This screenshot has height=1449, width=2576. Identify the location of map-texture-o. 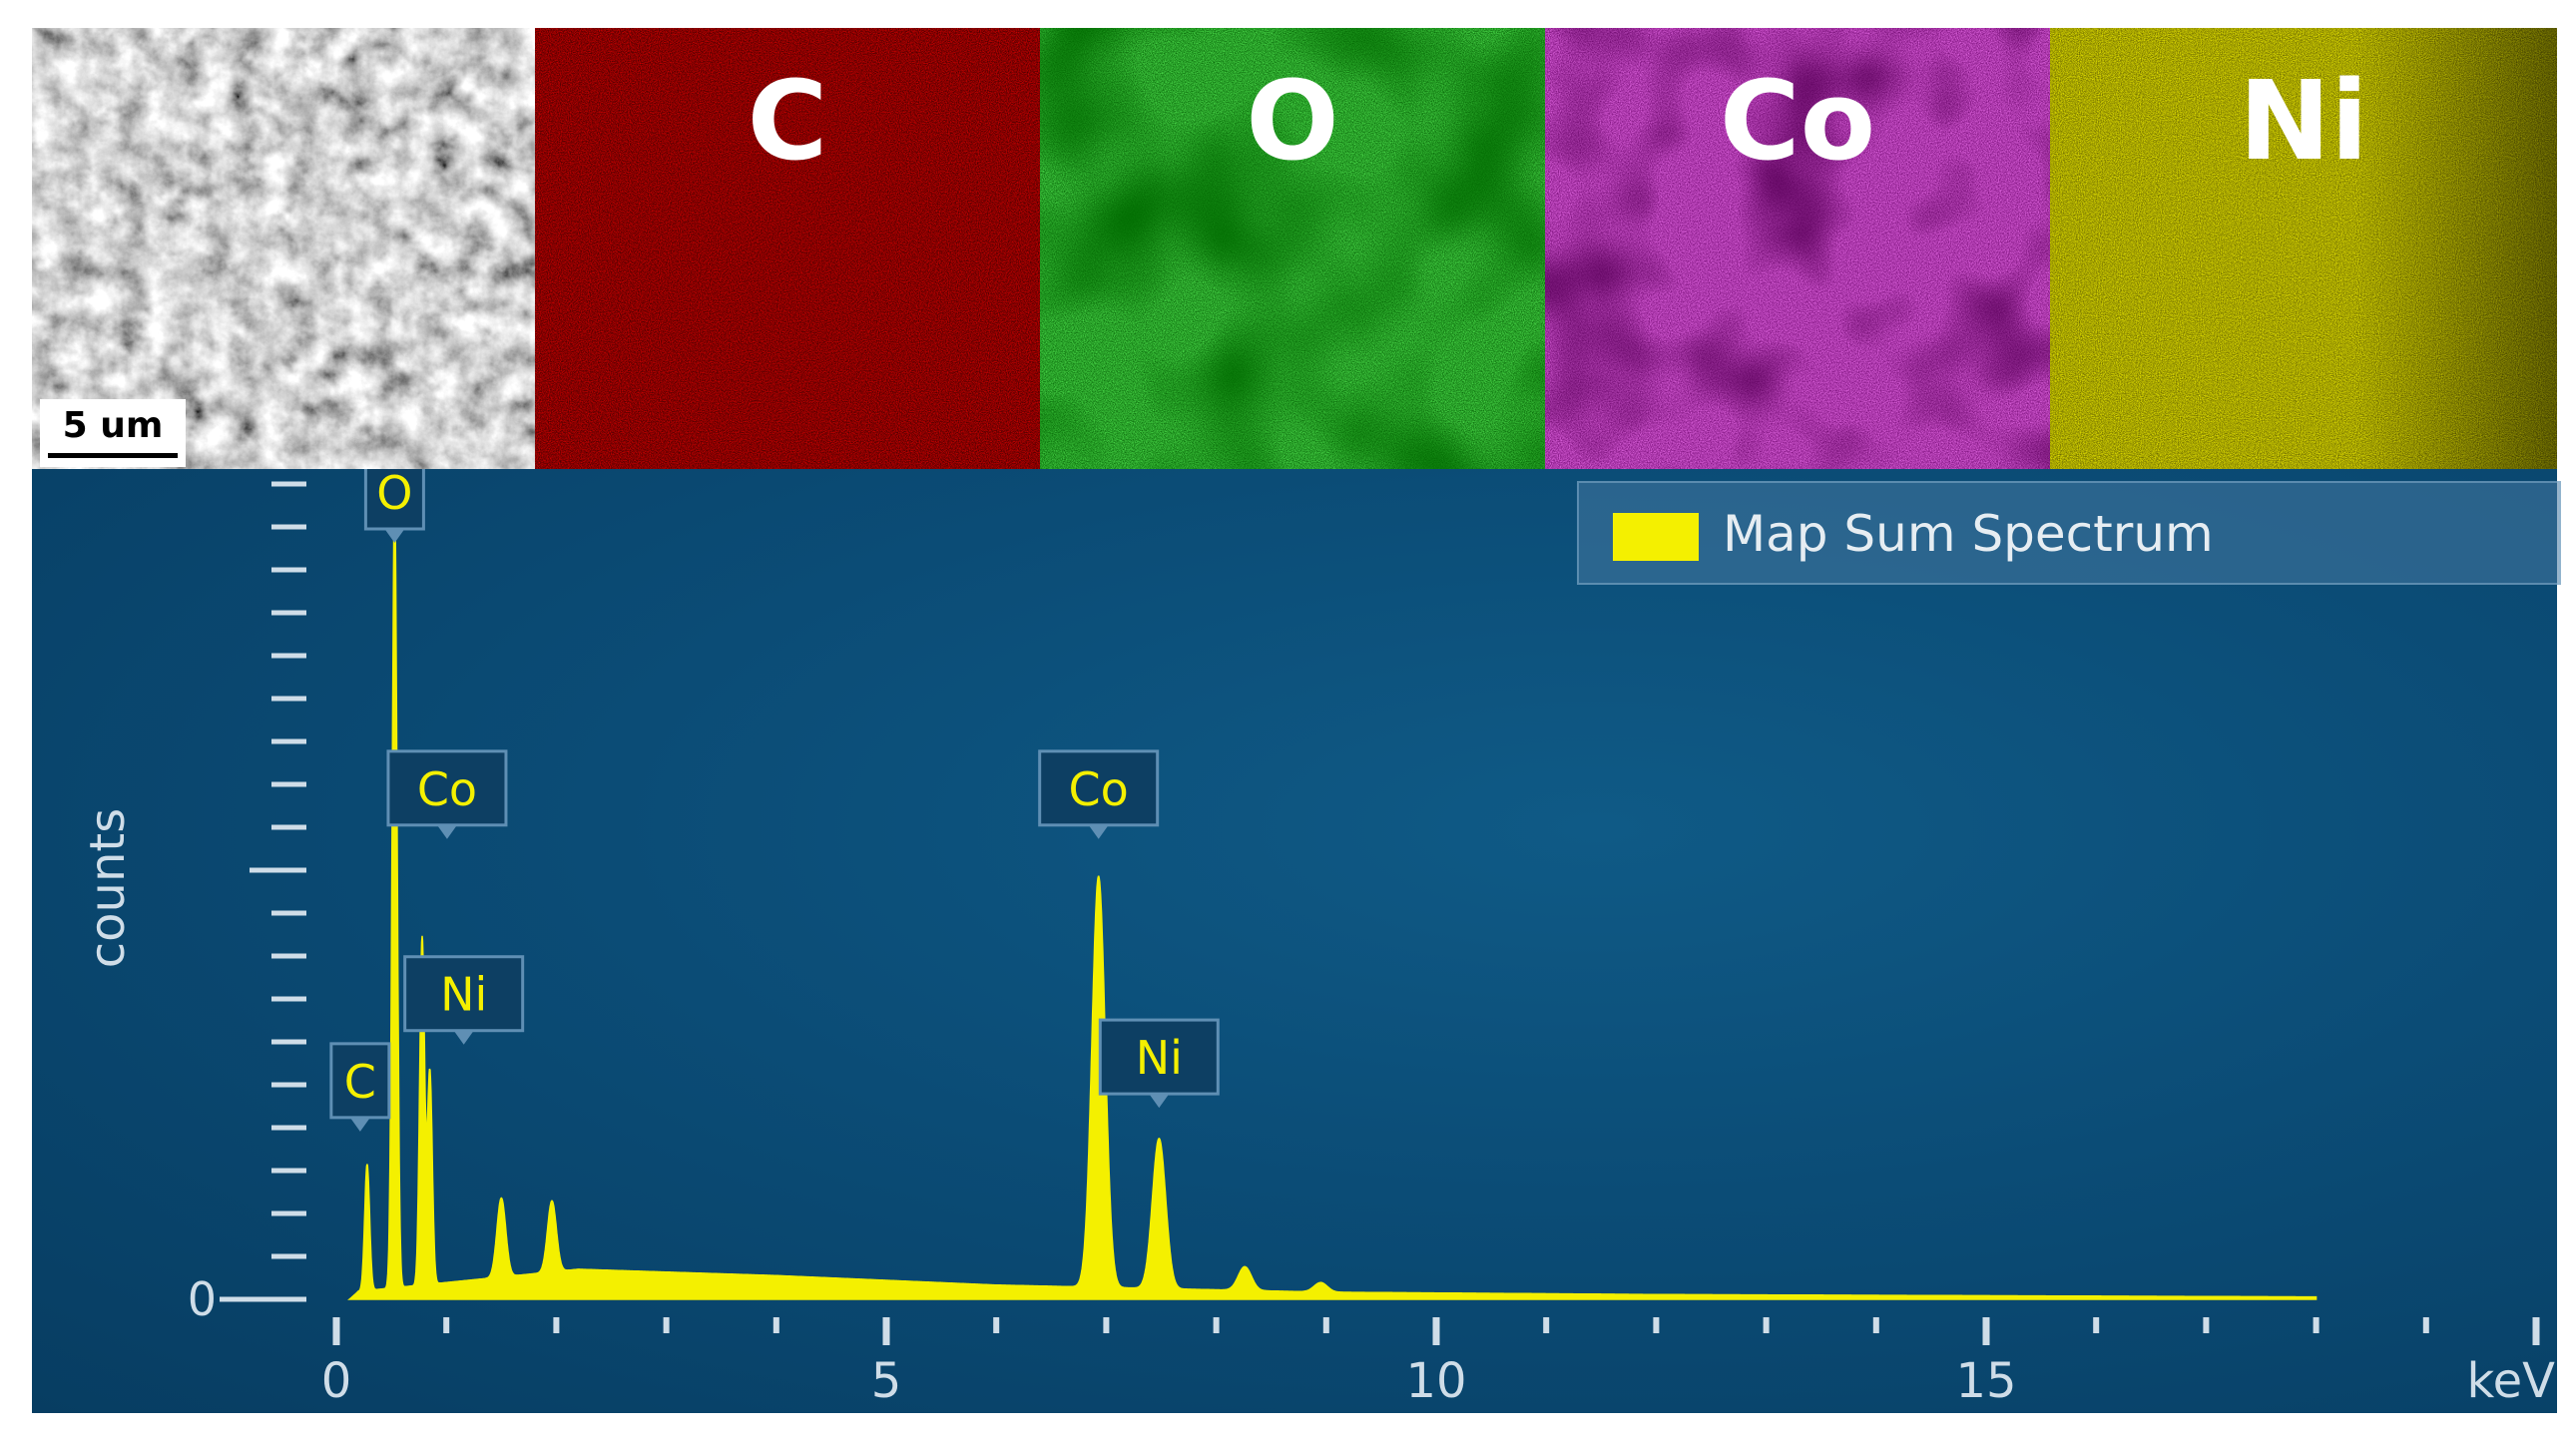
(1293, 248).